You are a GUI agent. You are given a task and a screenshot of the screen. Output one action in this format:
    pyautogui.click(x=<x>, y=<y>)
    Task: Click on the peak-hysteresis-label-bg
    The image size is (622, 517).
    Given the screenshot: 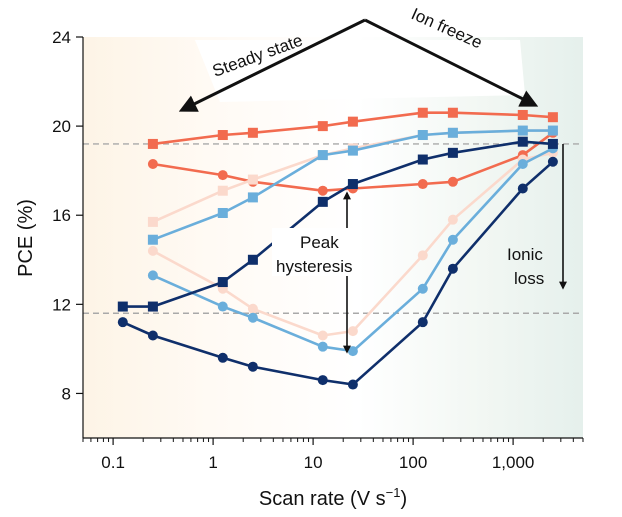 What is the action you would take?
    pyautogui.click(x=313, y=252)
    